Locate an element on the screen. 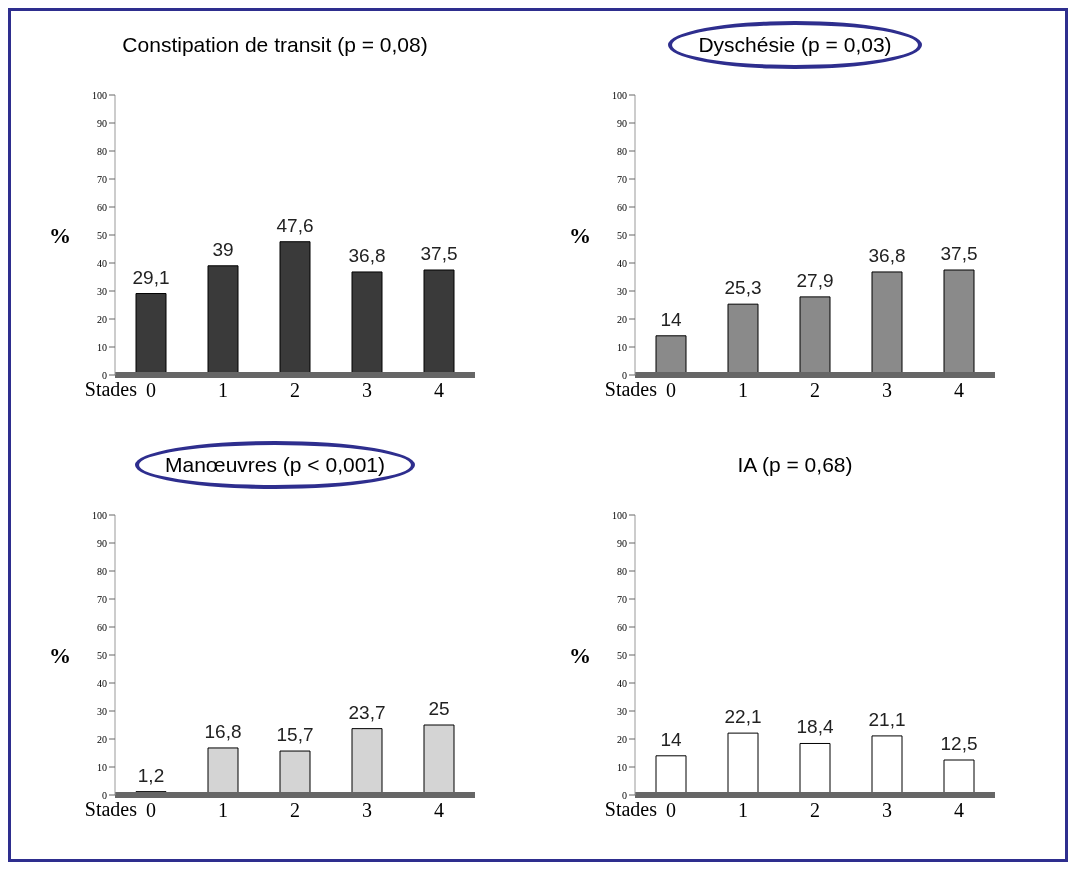  data-label: 27,9 is located at coordinates (815, 280).